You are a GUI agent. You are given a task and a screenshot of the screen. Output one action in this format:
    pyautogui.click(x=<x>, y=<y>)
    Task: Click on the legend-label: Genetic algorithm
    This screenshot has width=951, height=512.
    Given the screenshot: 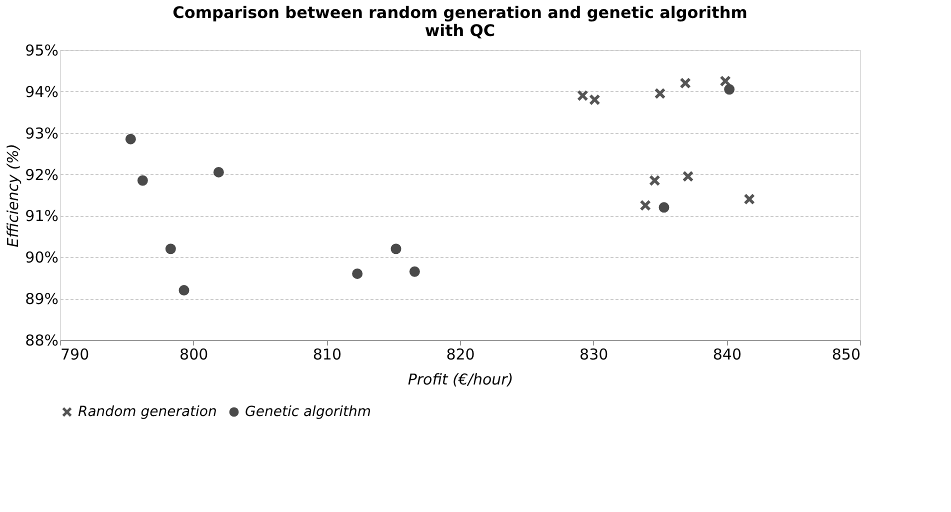 What is the action you would take?
    pyautogui.click(x=308, y=412)
    